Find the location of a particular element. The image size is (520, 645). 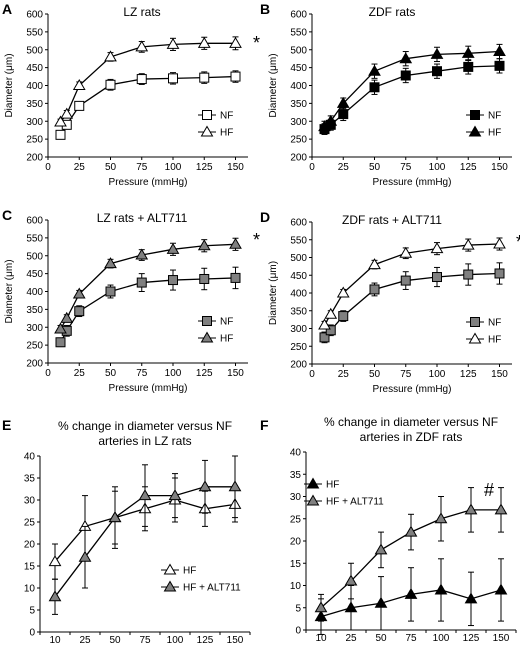

y-tick-label: 550 is located at coordinates (298, 32).